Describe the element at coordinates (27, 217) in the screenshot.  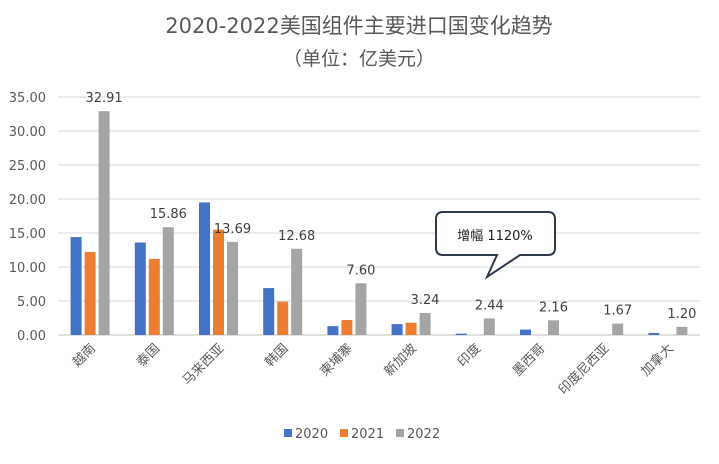
I see `y-axis: 0.00 5.00 10.00 15.00 20.00 25.00 30.00 35.00` at that location.